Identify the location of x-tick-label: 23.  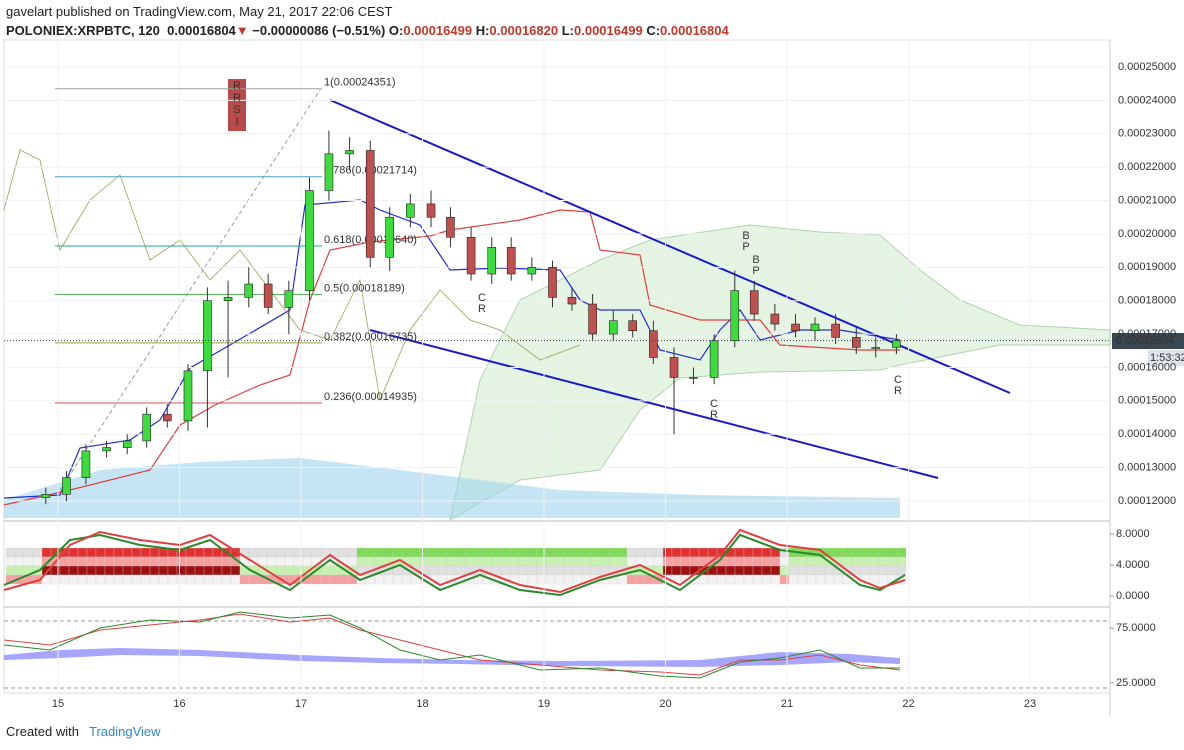
(1030, 704).